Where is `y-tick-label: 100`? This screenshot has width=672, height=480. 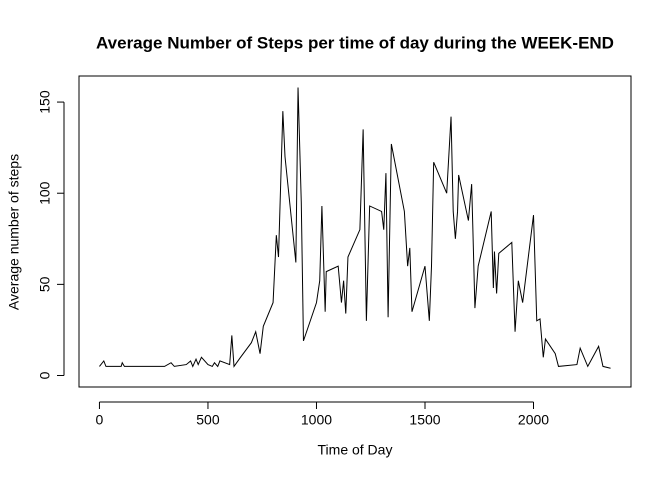 y-tick-label: 100 is located at coordinates (45, 193).